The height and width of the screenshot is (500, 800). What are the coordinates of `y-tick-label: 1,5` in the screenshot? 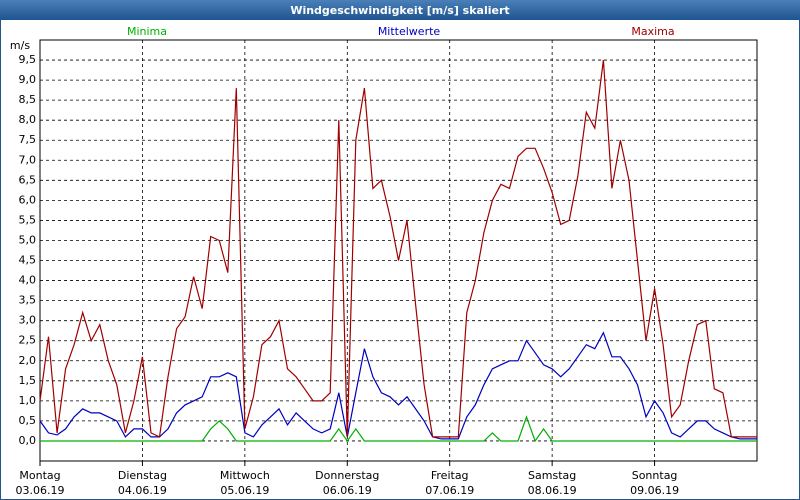 It's located at (28, 380).